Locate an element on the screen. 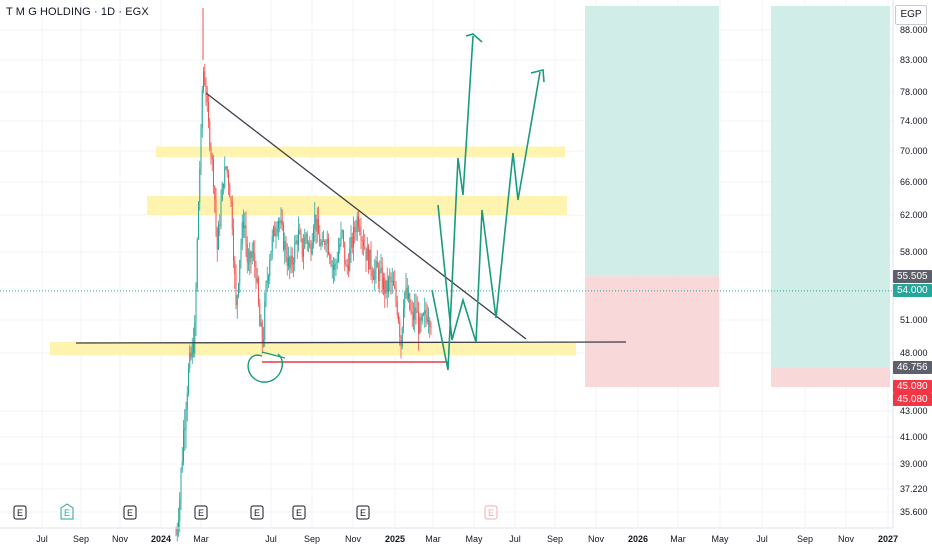 The height and width of the screenshot is (550, 932). x-tick-label: 2026 is located at coordinates (638, 539).